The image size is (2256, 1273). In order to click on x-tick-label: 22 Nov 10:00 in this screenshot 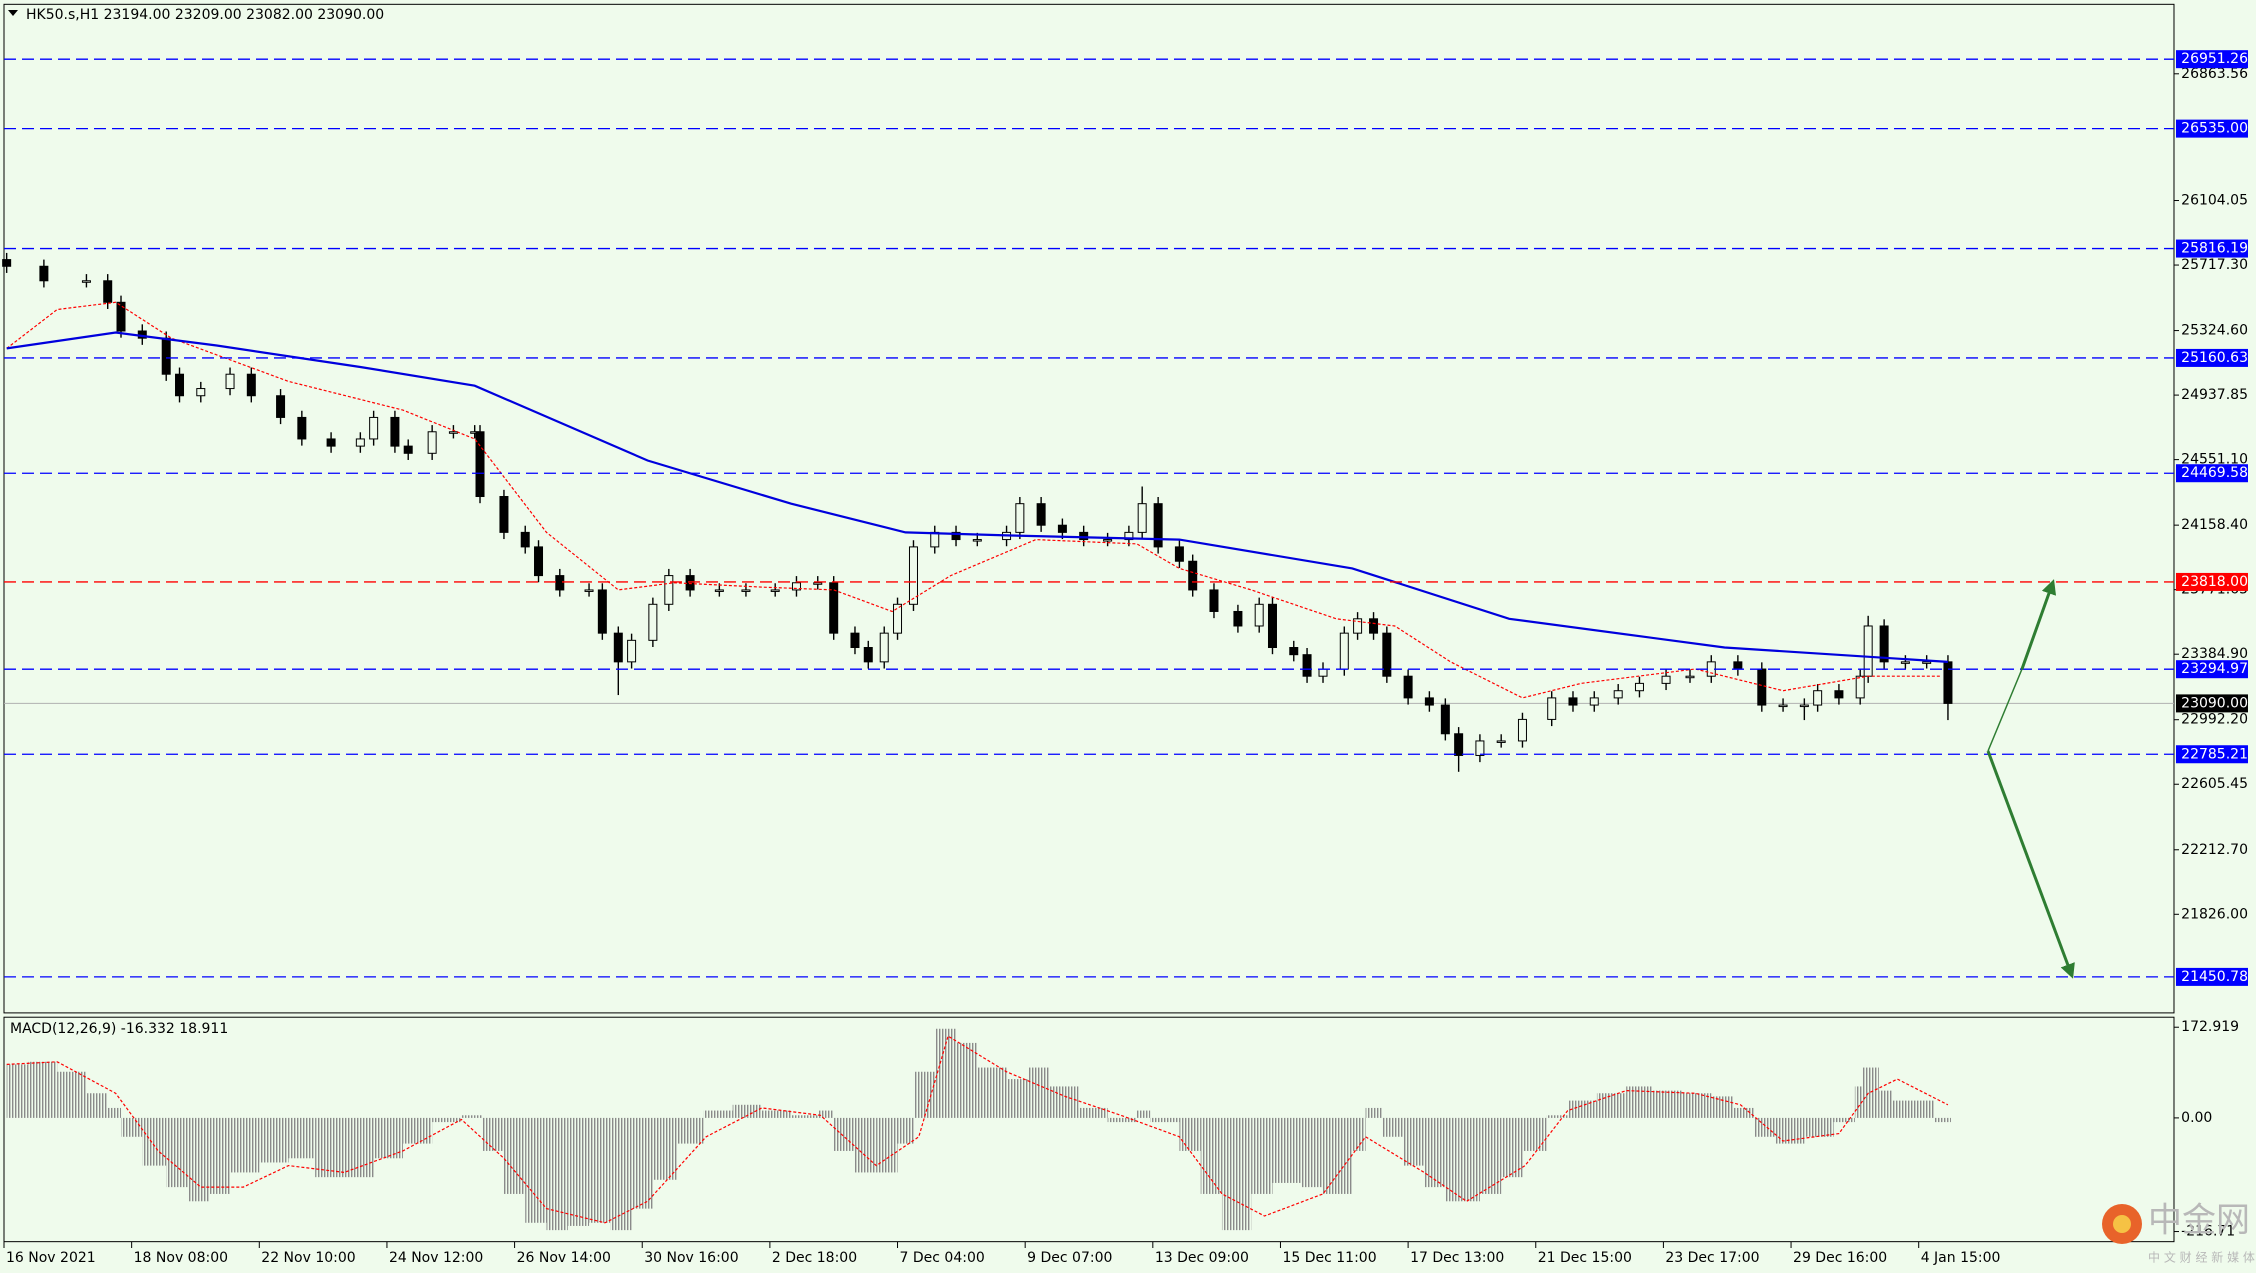, I will do `click(308, 1258)`.